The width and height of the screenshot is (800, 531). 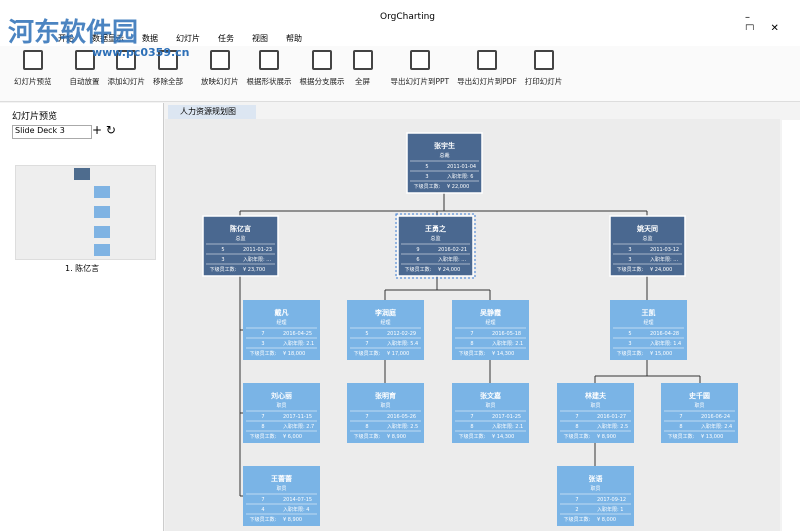 I want to click on document-tab: 人力资源规划图, so click(x=212, y=112).